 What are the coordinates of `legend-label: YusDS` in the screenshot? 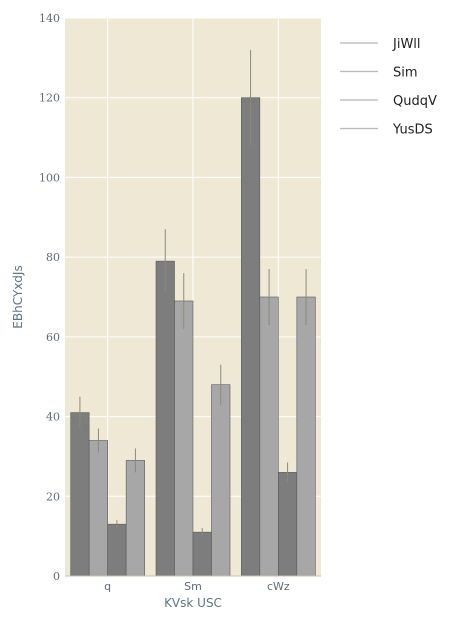 It's located at (412, 130).